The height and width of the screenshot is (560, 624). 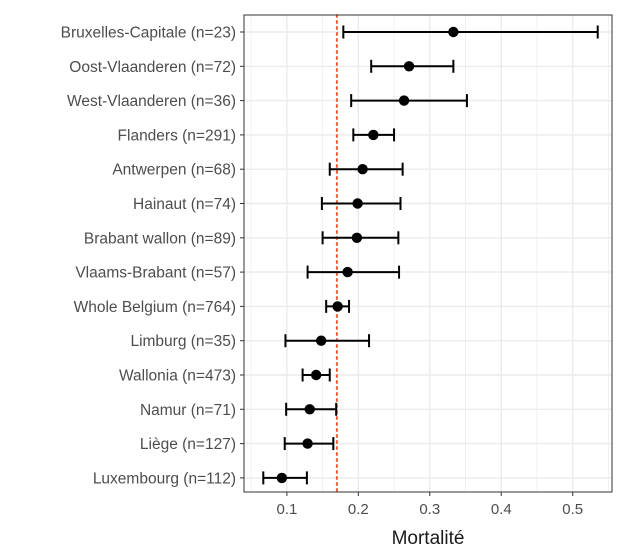 What do you see at coordinates (501, 509) in the screenshot?
I see `x-tick-label: 0.4` at bounding box center [501, 509].